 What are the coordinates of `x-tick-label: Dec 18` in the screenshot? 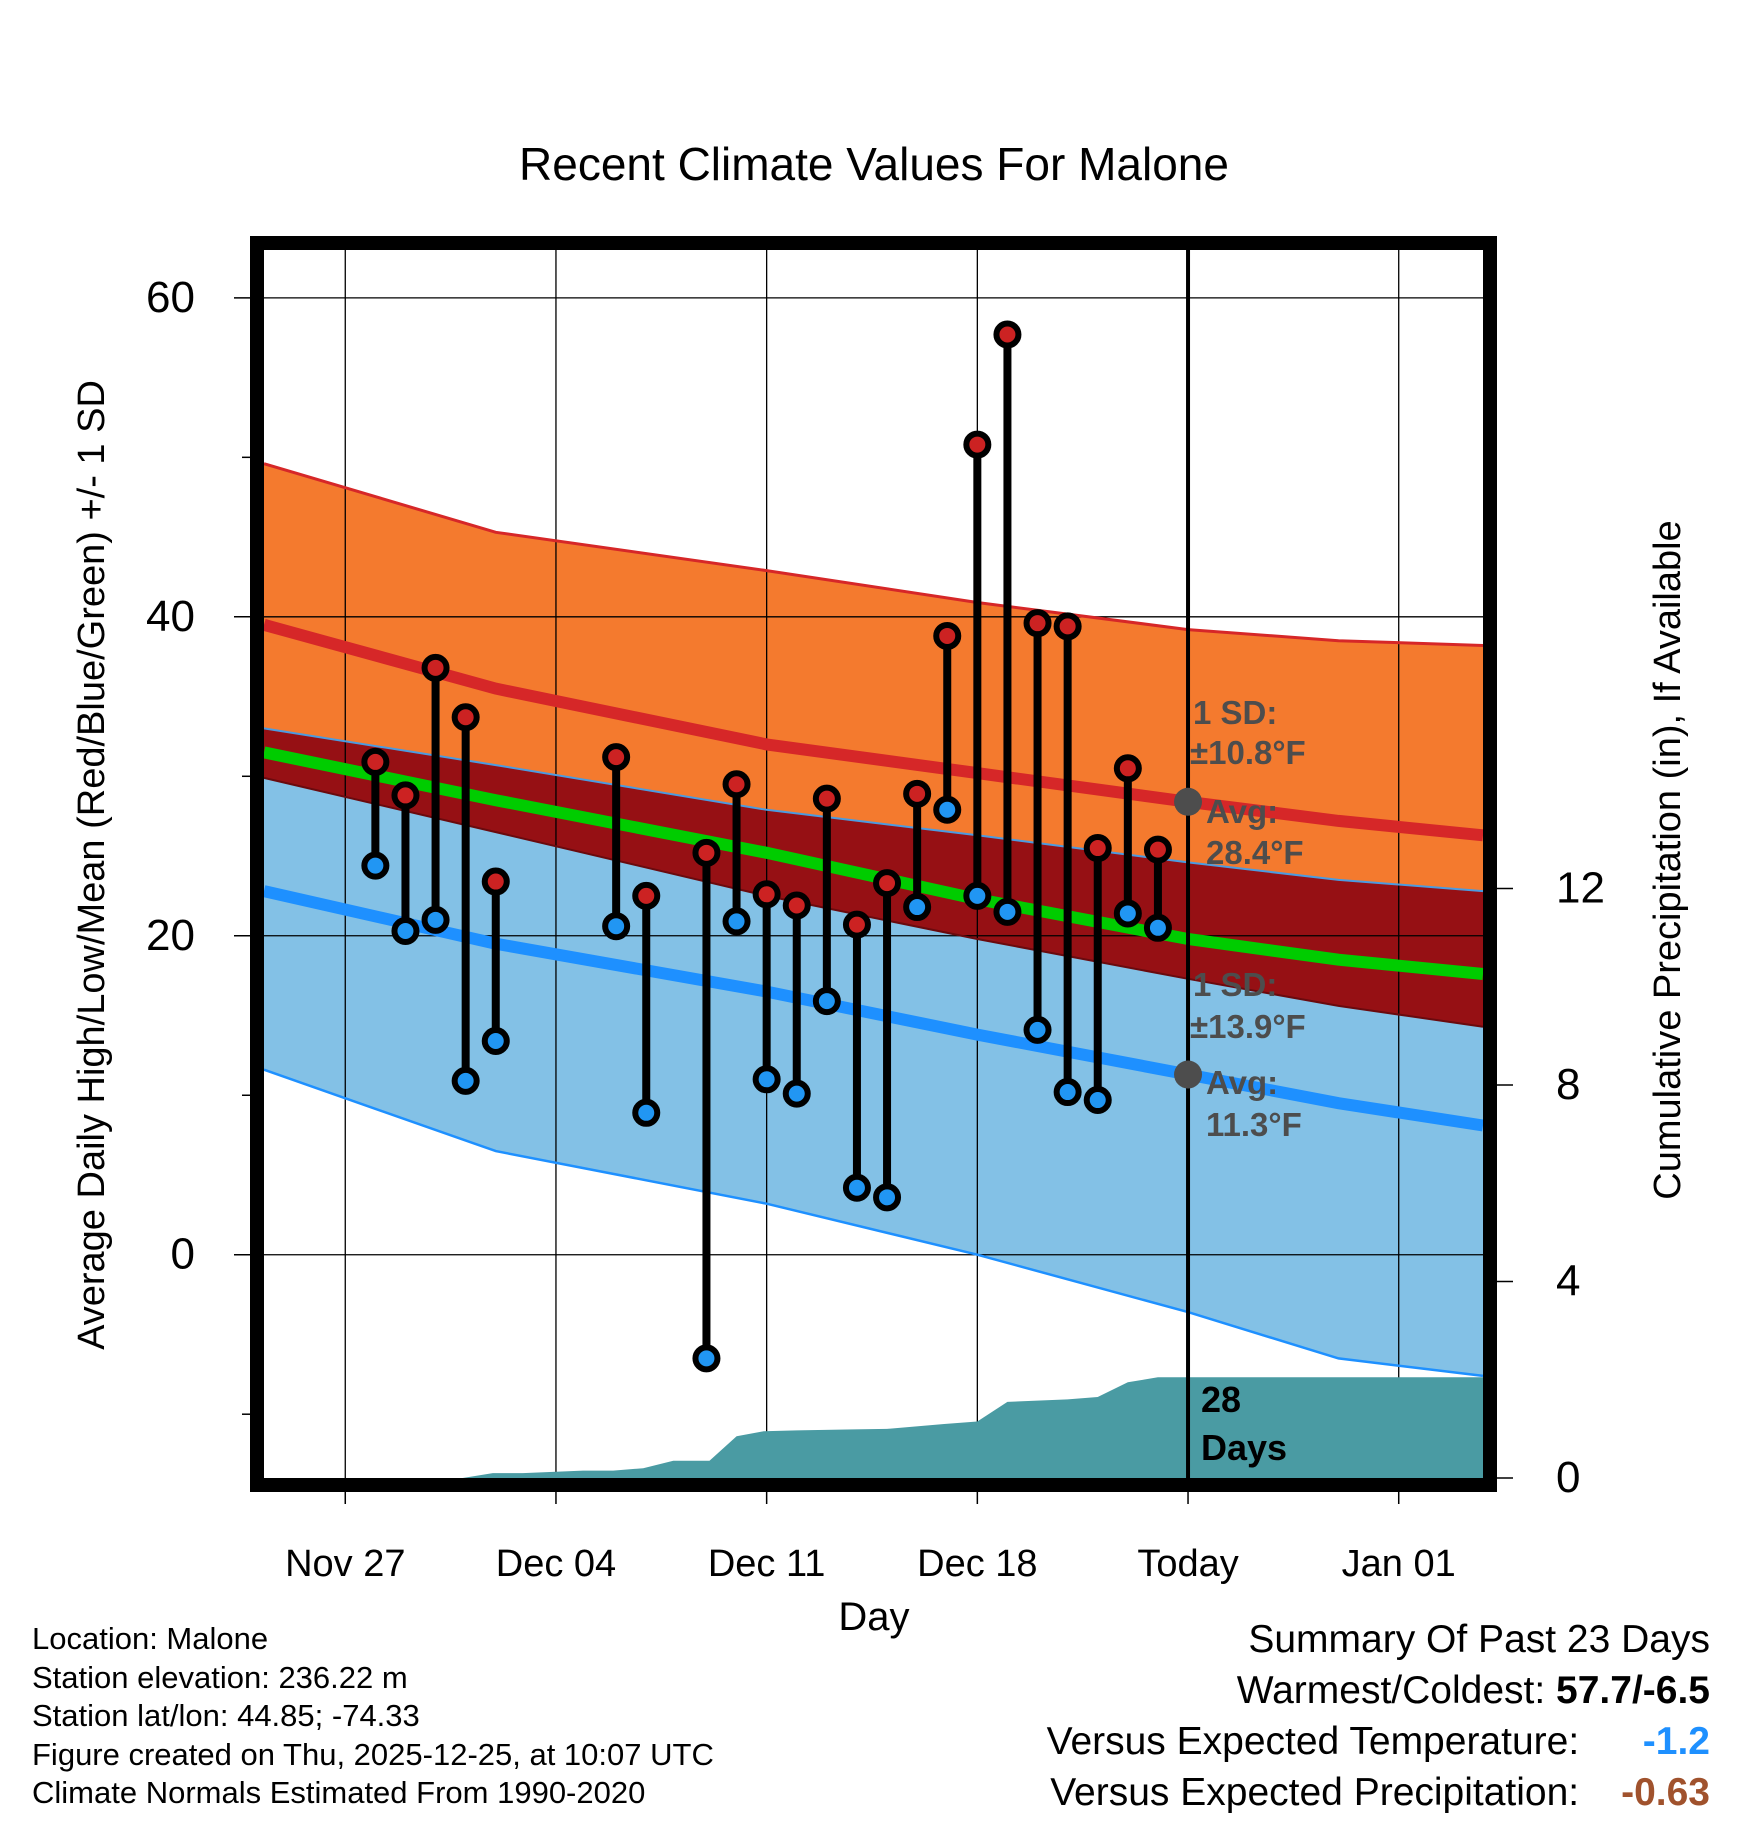 It's located at (977, 1564).